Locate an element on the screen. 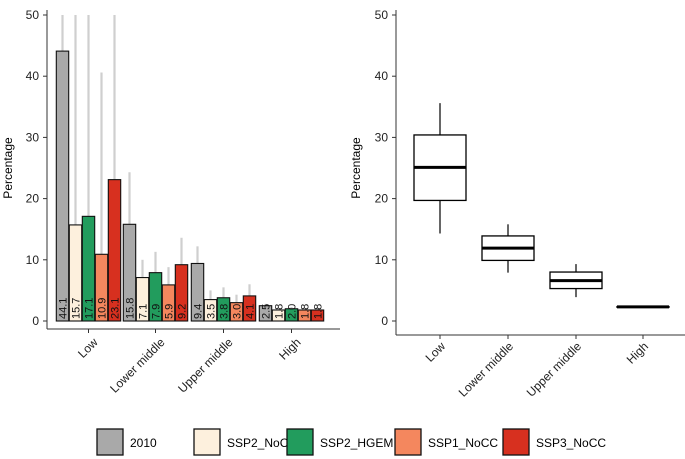  bar-value-label: 3.0 is located at coordinates (238, 311).